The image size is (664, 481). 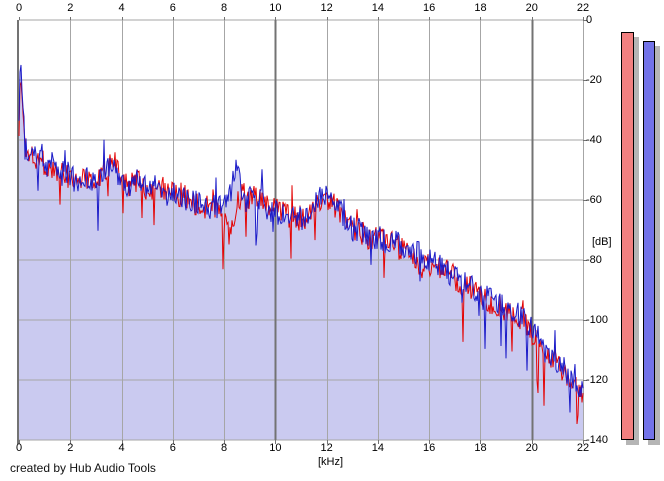 What do you see at coordinates (602, 242) in the screenshot?
I see `y-axis-unit-label: [dB]` at bounding box center [602, 242].